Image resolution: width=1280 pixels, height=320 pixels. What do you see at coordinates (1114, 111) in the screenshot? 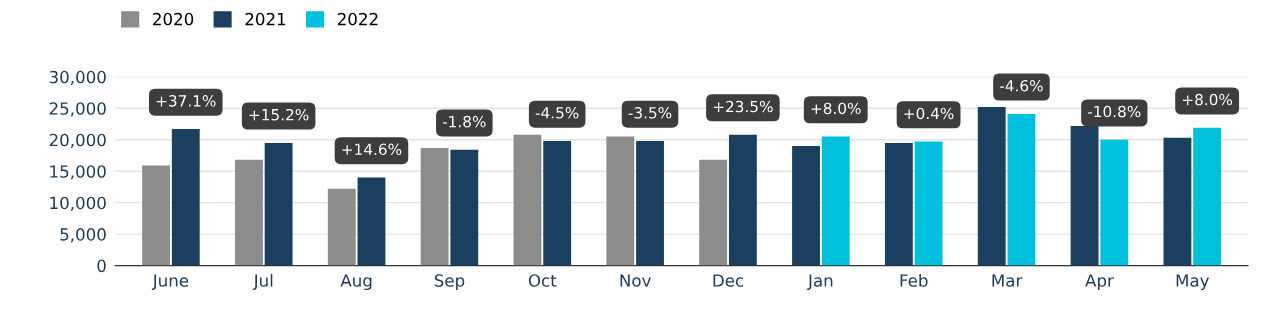
I see `annotation: -10.8%` at bounding box center [1114, 111].